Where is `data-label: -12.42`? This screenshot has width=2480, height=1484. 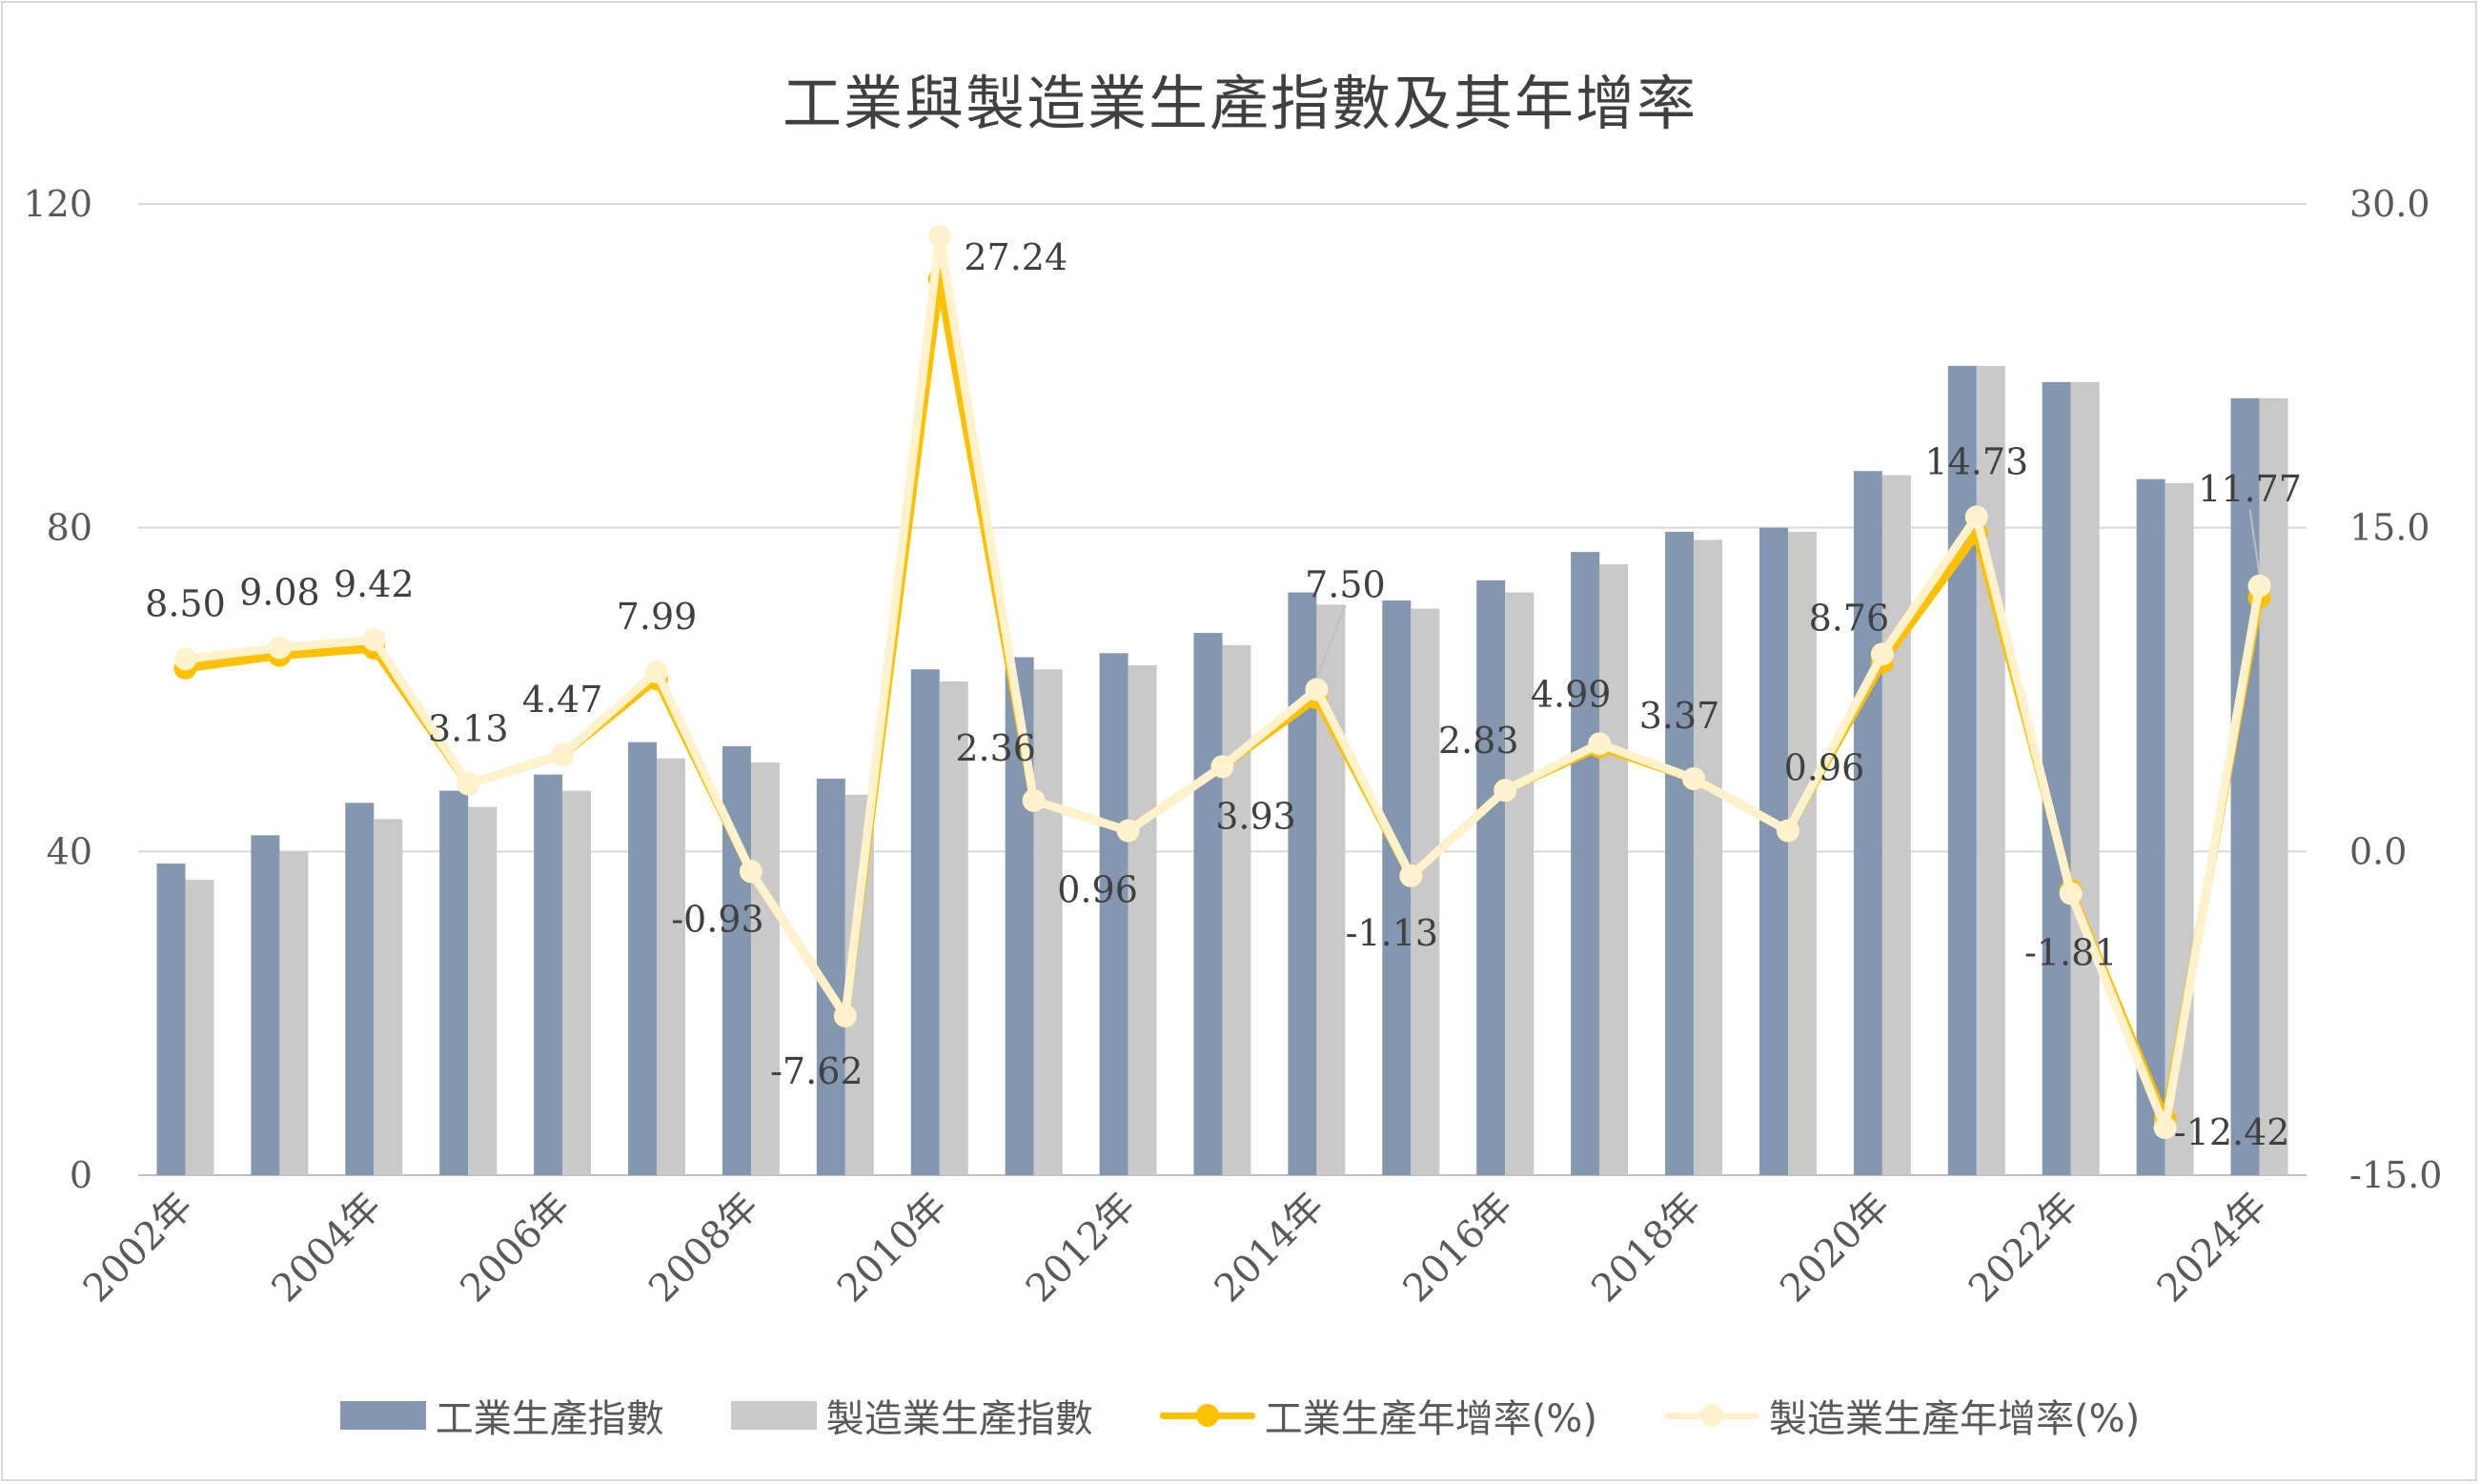
data-label: -12.42 is located at coordinates (2232, 1132).